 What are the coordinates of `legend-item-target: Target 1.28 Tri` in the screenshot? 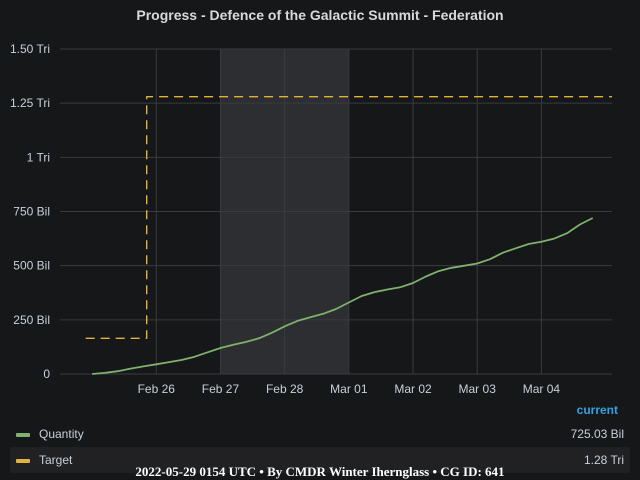 It's located at (320, 460).